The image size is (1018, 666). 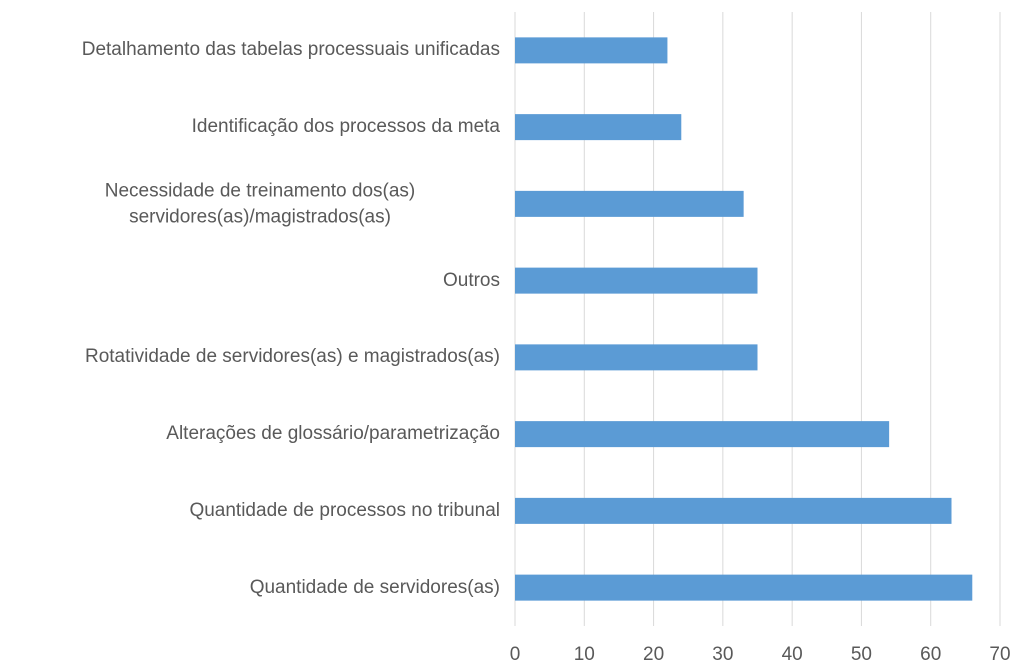 I want to click on y-tick-label-box: Quantidade de processos no tribunal, so click(x=250, y=511).